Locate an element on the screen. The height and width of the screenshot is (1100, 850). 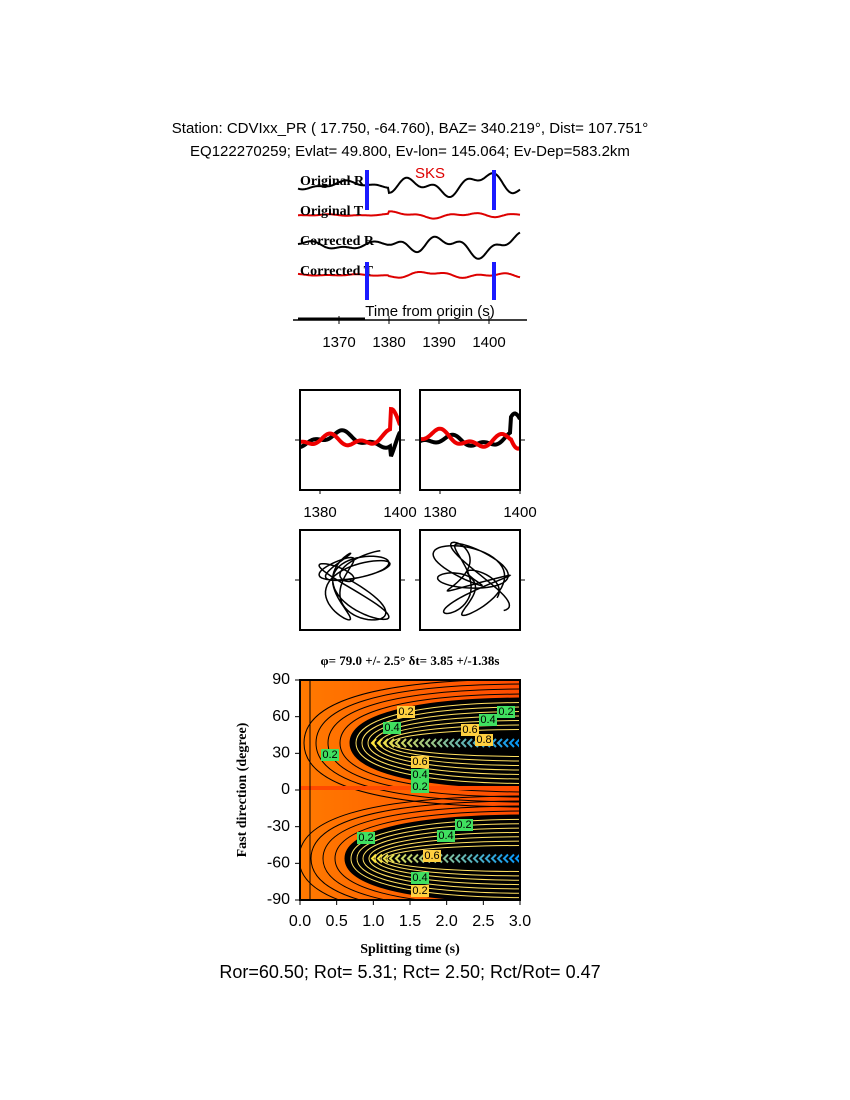
trace-label: Corrected T is located at coordinates (337, 271).